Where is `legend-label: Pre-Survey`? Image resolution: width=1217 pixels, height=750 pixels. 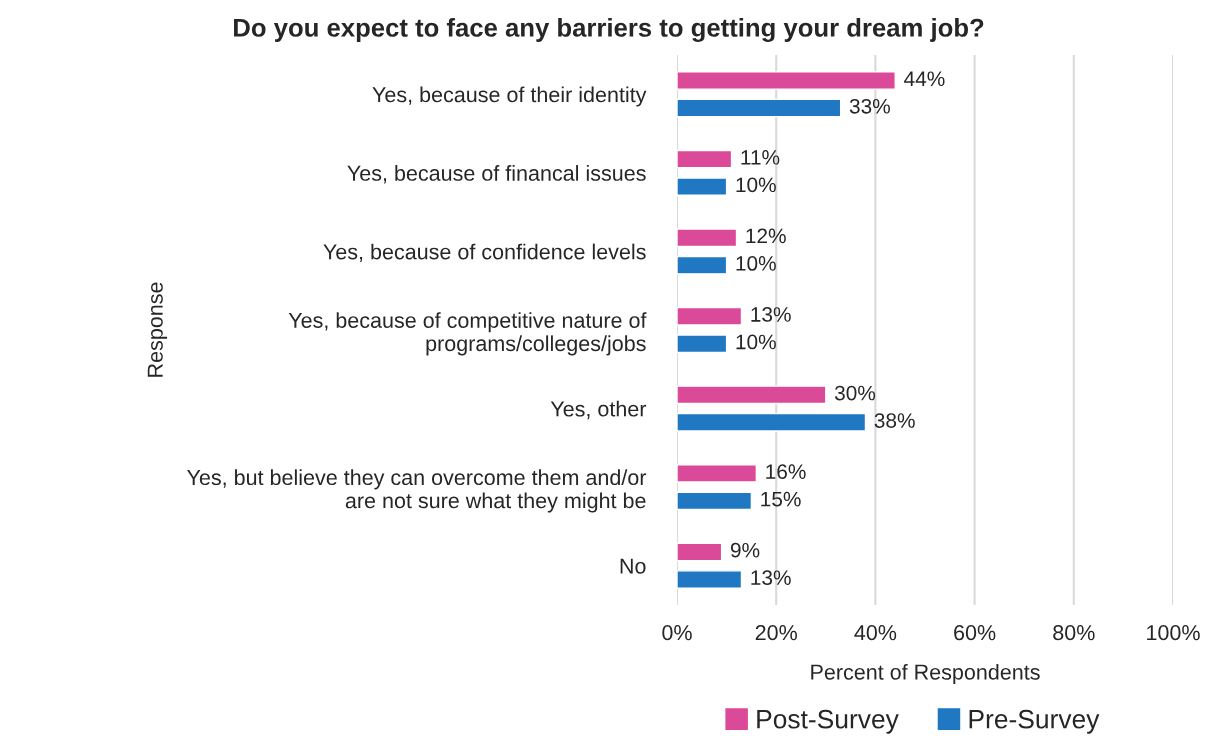
legend-label: Pre-Survey is located at coordinates (1034, 721).